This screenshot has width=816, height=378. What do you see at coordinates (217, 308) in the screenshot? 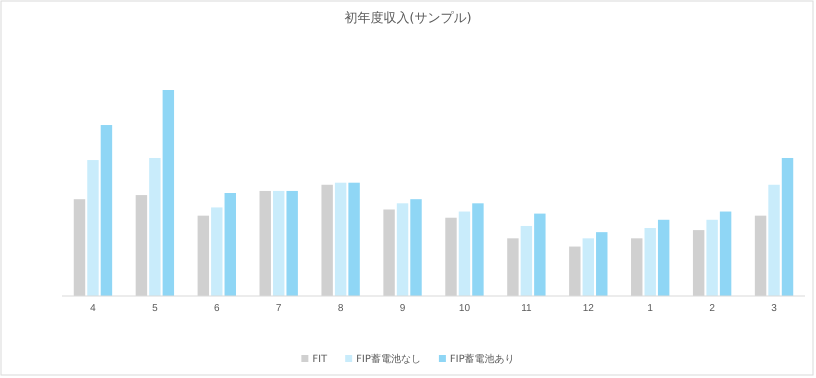
I see `x-tick-label: 6` at bounding box center [217, 308].